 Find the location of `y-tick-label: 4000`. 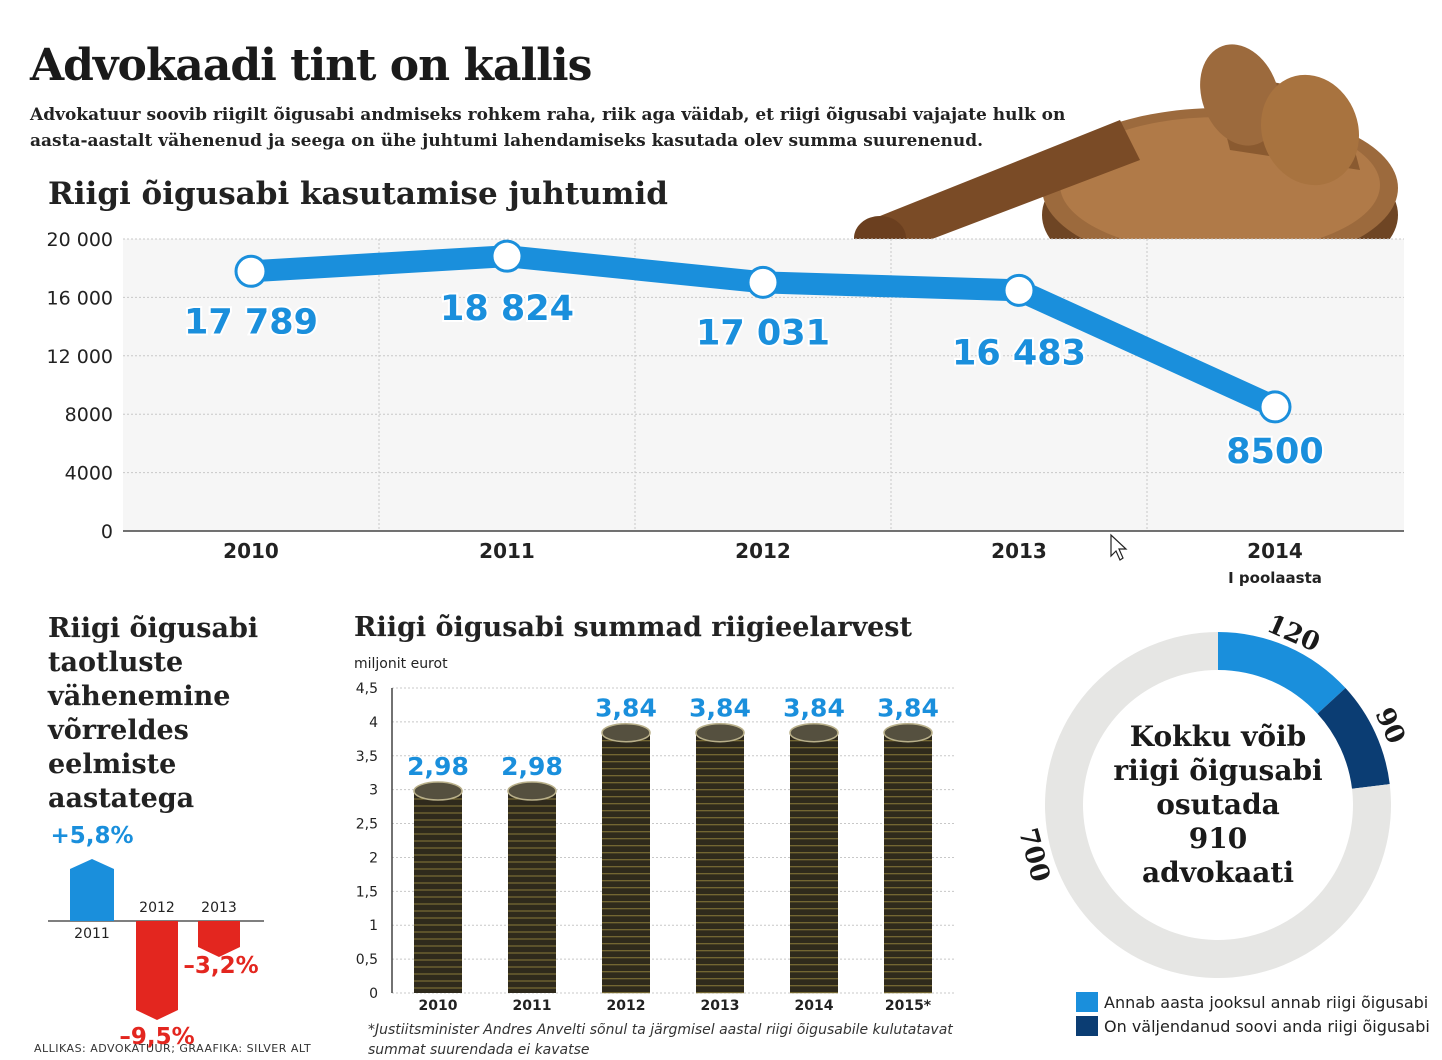

y-tick-label: 4000 is located at coordinates (89, 474).